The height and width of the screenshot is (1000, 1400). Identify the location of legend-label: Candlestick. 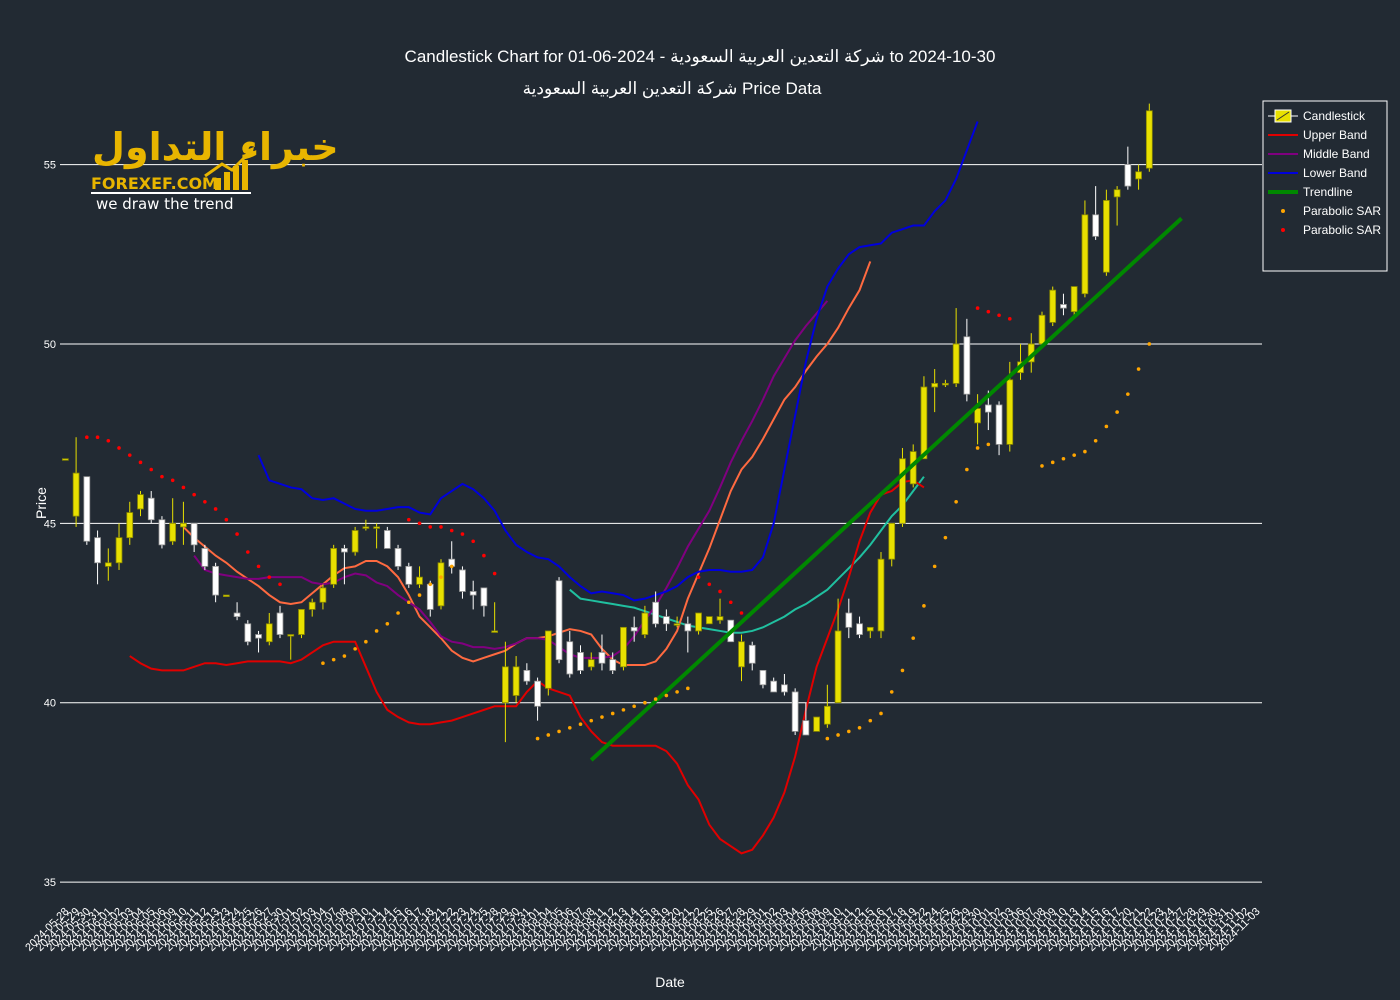
(1334, 116).